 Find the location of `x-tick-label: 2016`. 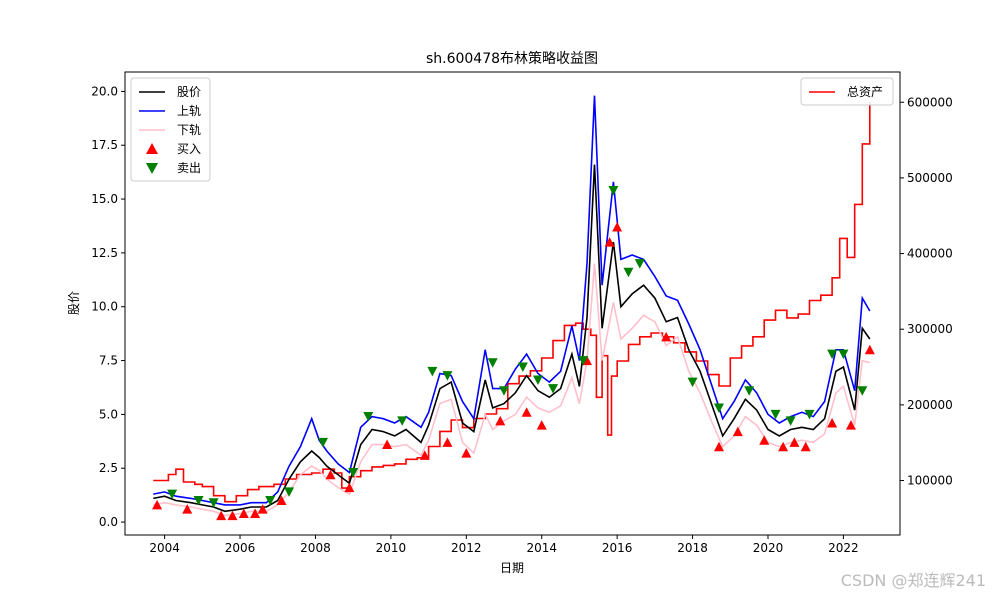

x-tick-label: 2016 is located at coordinates (617, 548).